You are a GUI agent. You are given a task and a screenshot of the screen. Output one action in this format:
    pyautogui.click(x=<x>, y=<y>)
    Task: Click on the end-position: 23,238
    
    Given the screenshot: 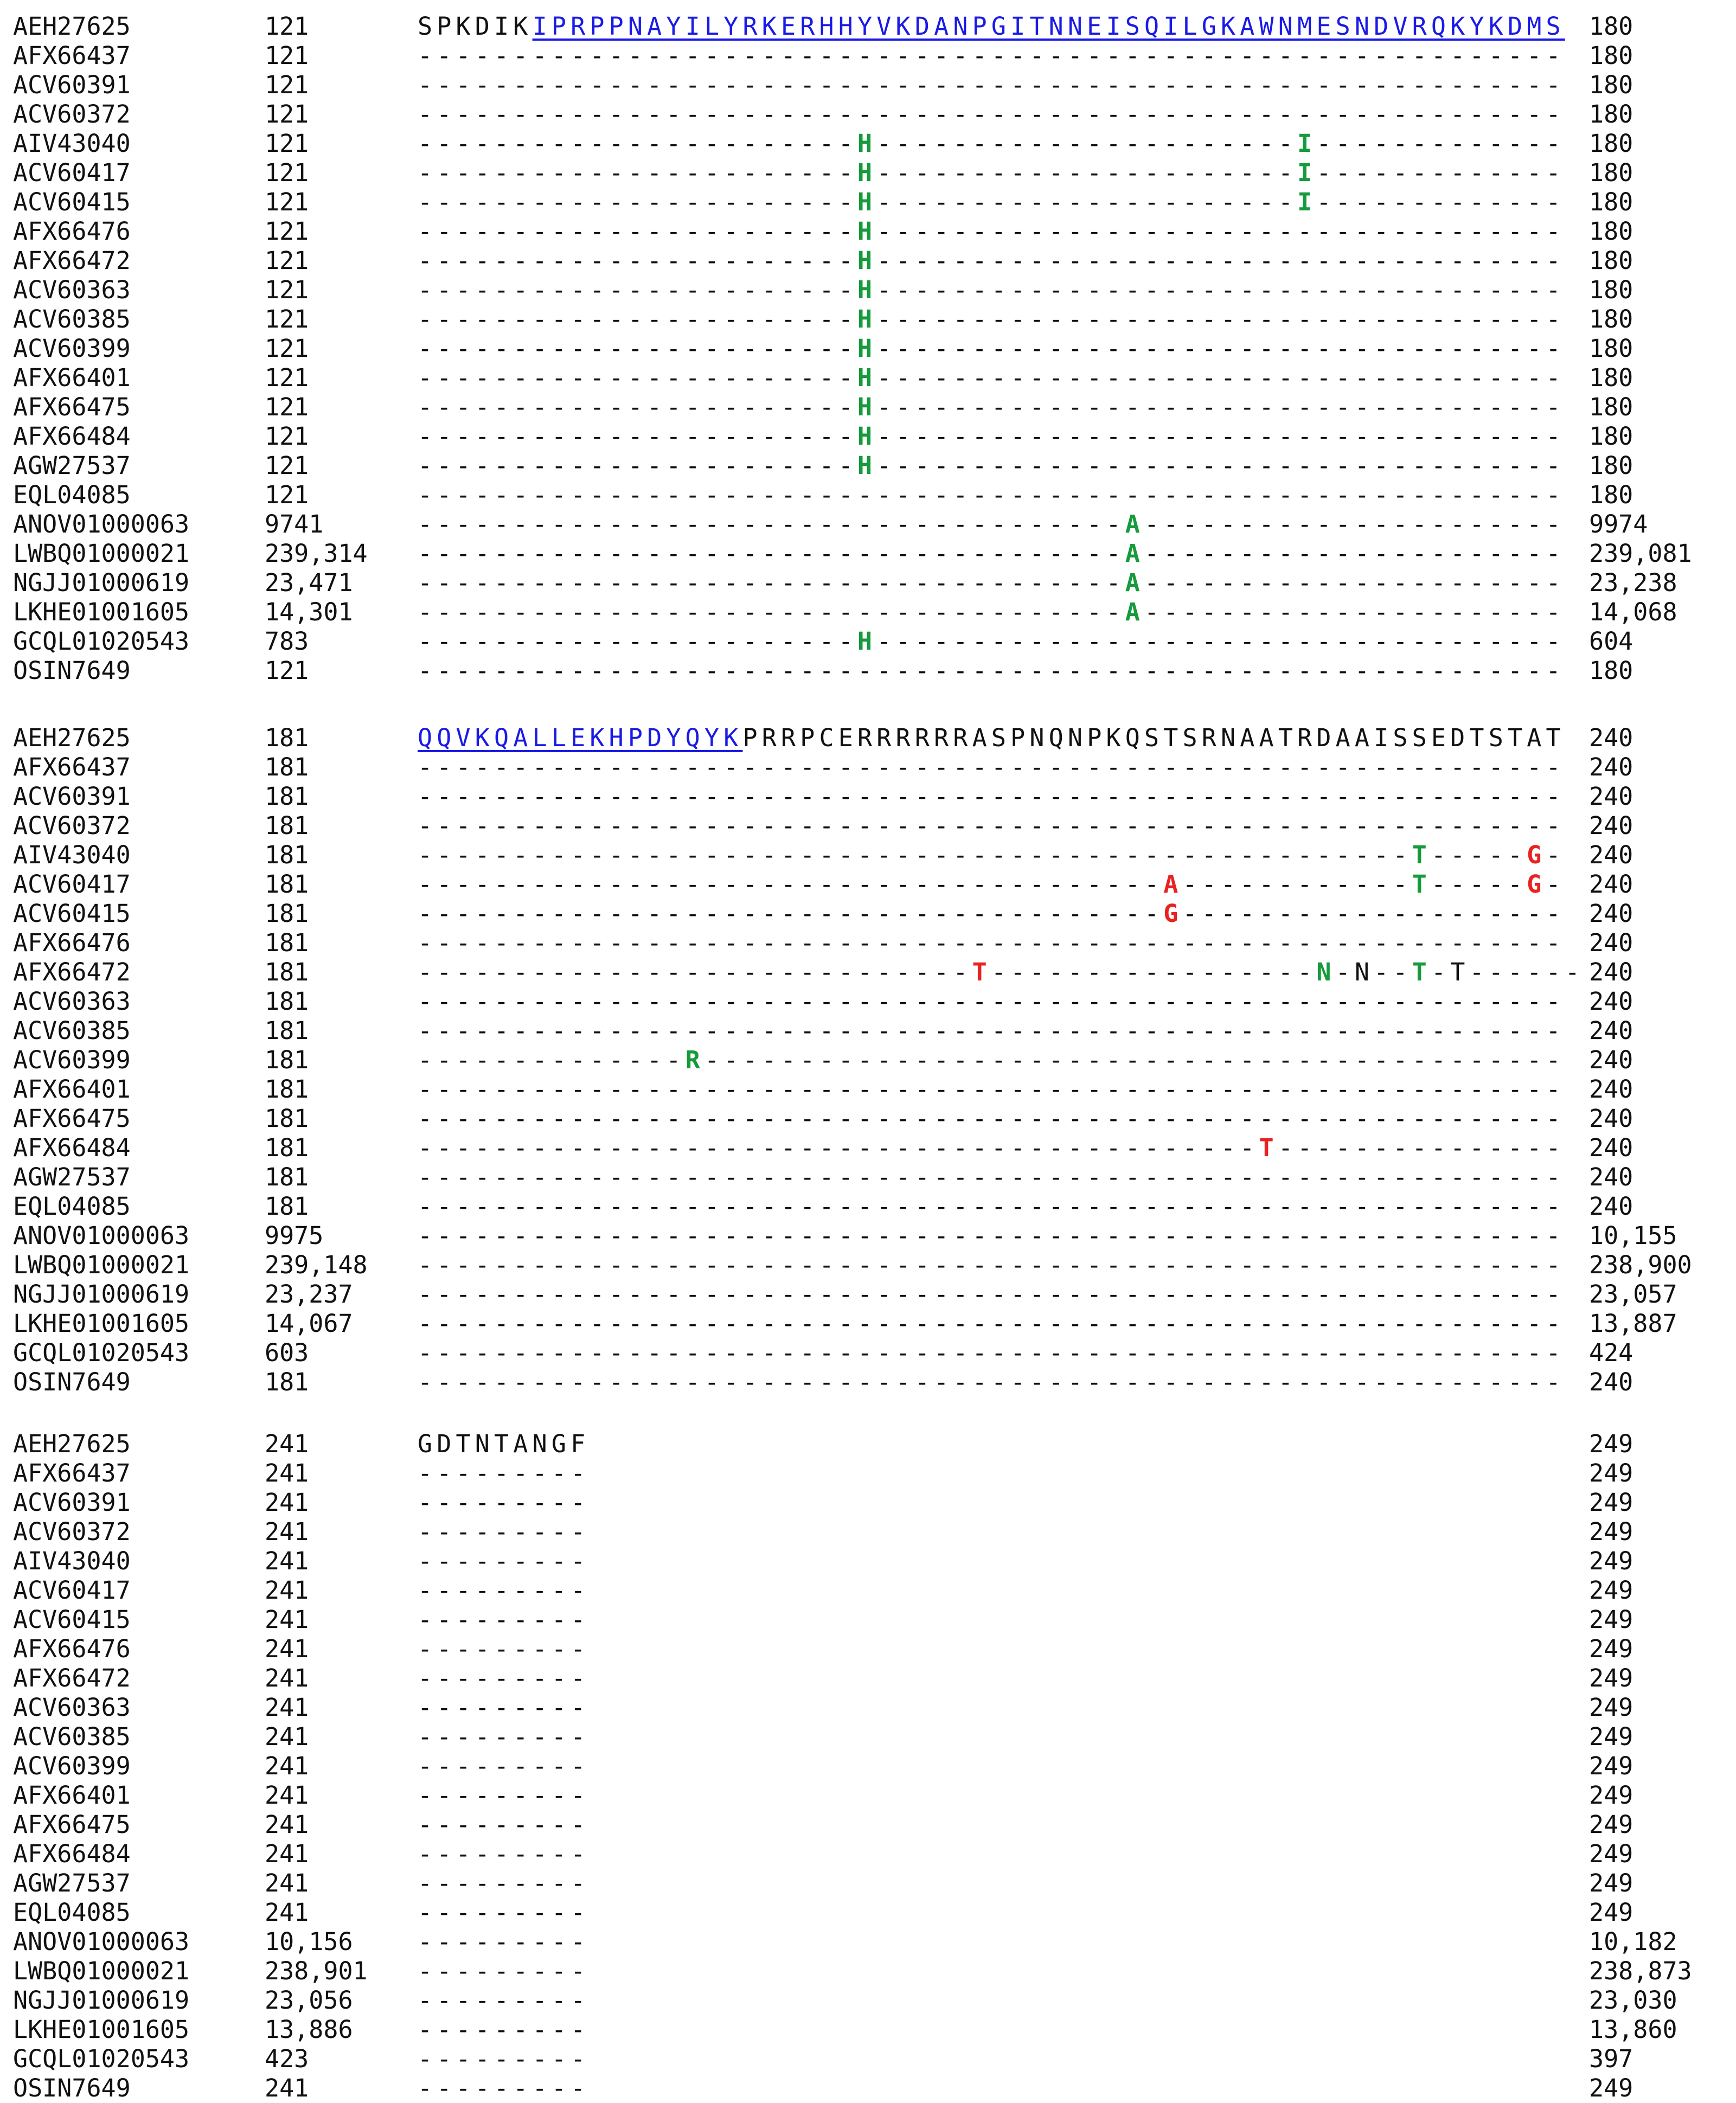 What is the action you would take?
    pyautogui.click(x=1633, y=582)
    